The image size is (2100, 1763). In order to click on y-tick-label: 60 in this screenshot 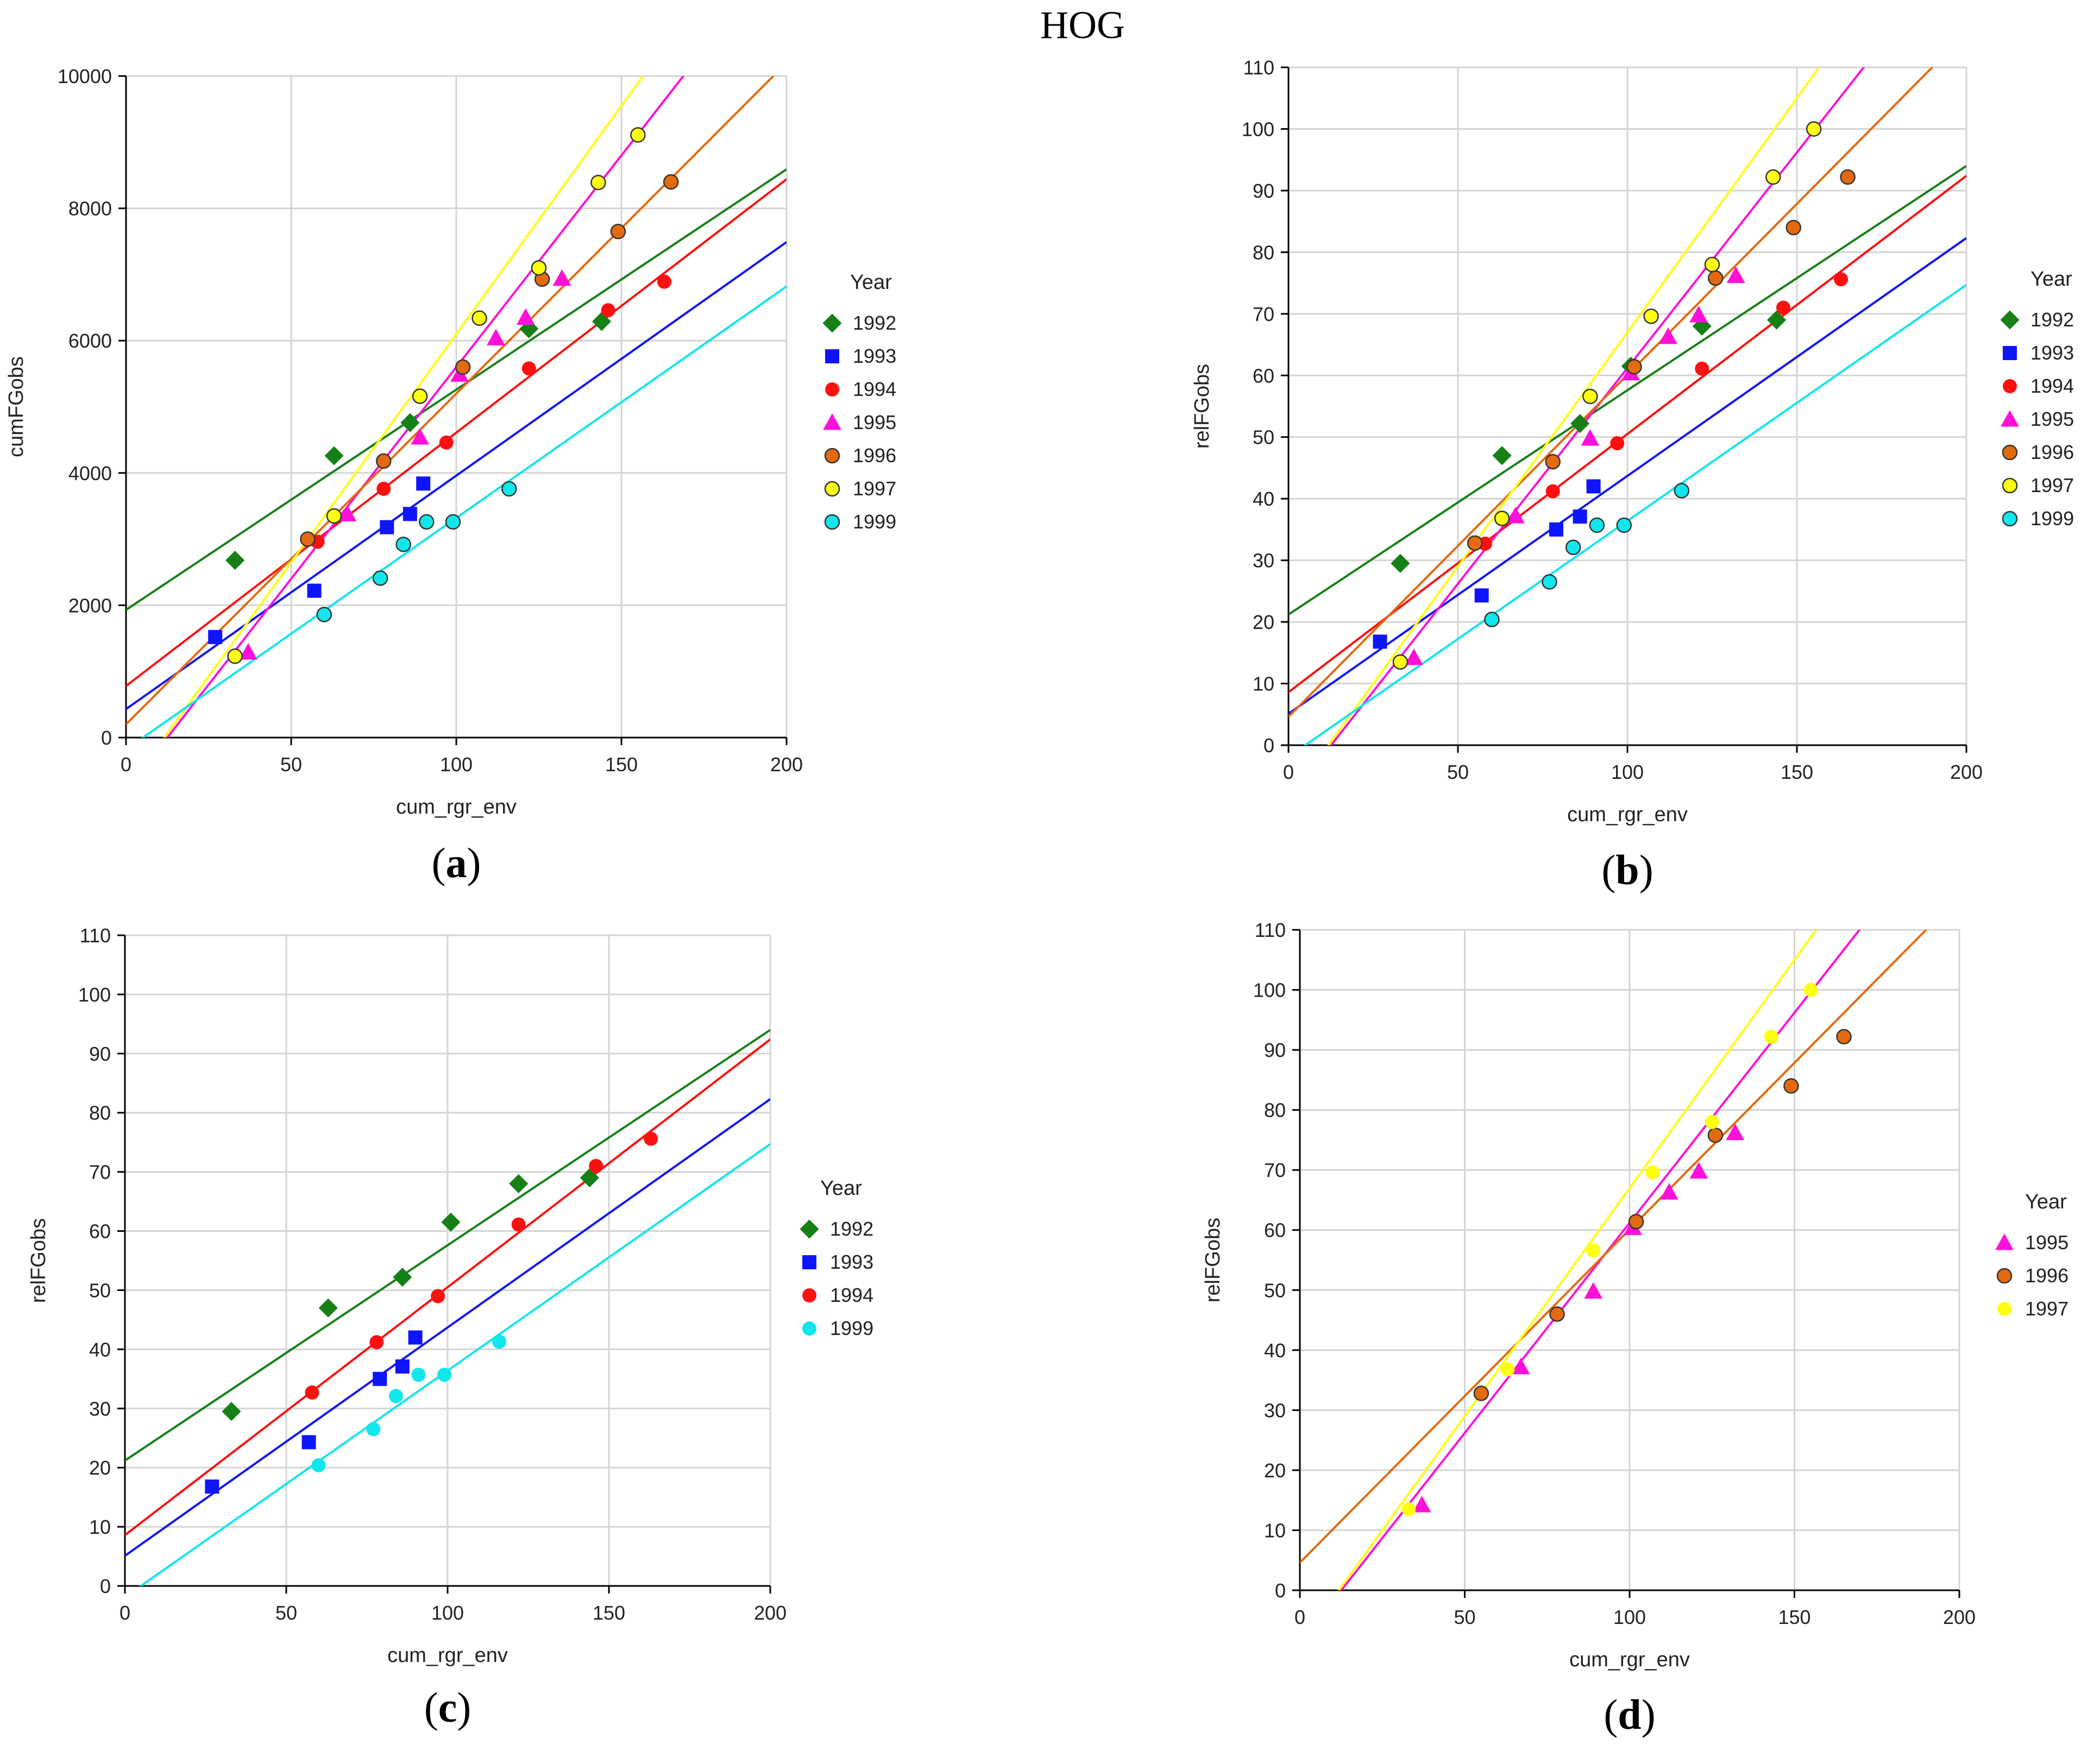, I will do `click(1263, 376)`.